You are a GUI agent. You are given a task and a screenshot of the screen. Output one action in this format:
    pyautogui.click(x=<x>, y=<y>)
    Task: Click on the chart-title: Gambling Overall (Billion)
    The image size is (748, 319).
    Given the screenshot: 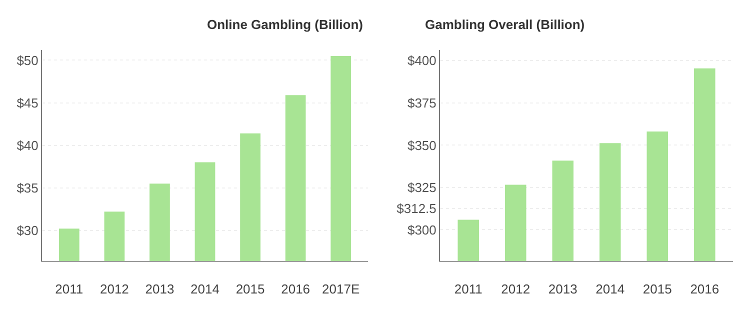 What is the action you would take?
    pyautogui.click(x=505, y=24)
    